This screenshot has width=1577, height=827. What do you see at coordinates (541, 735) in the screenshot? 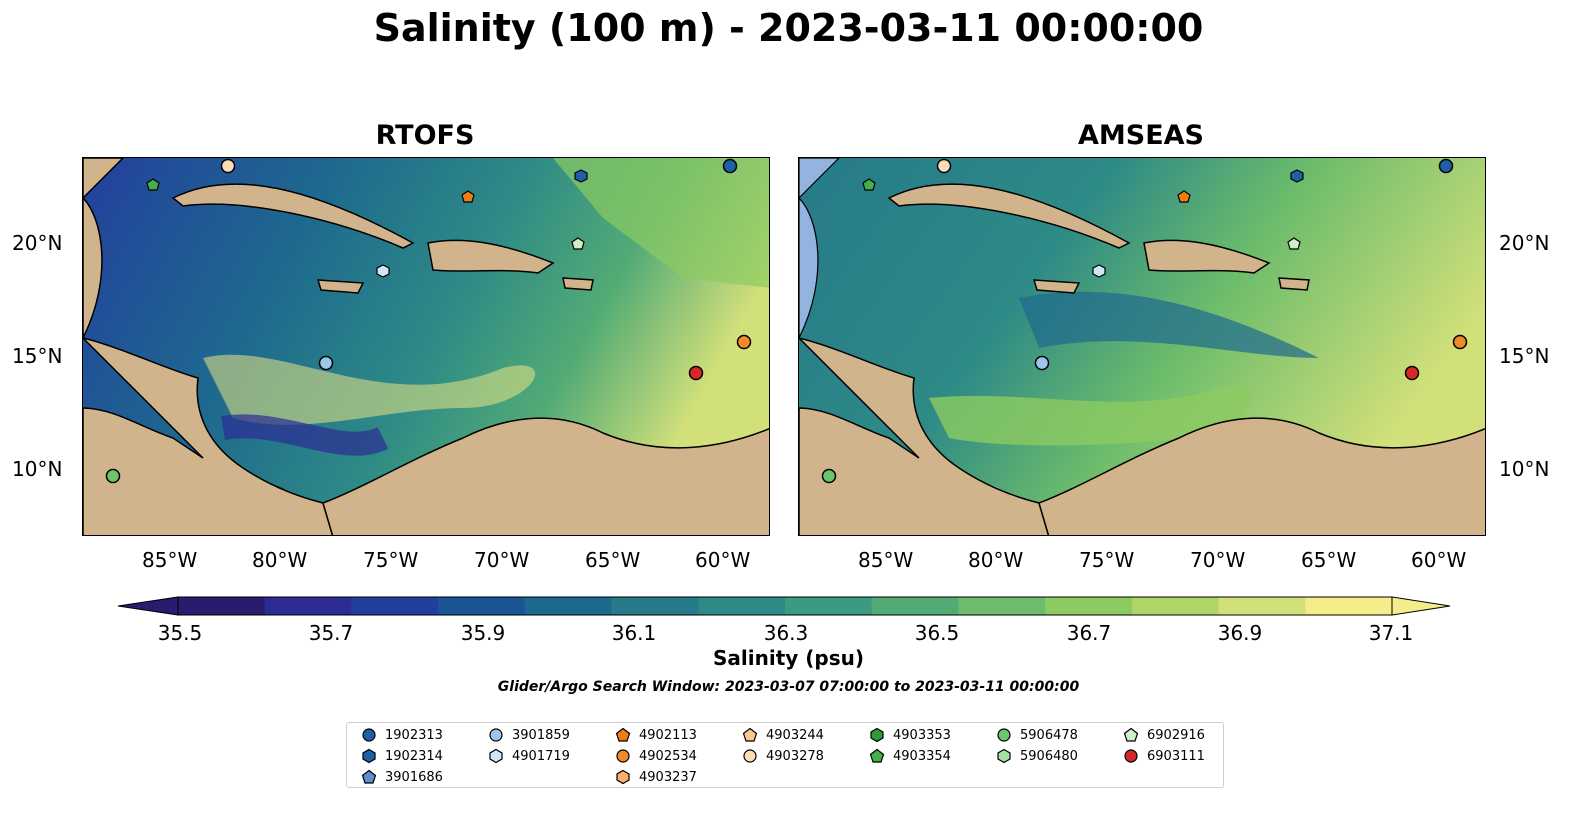
I see `legend-label: 3901859` at bounding box center [541, 735].